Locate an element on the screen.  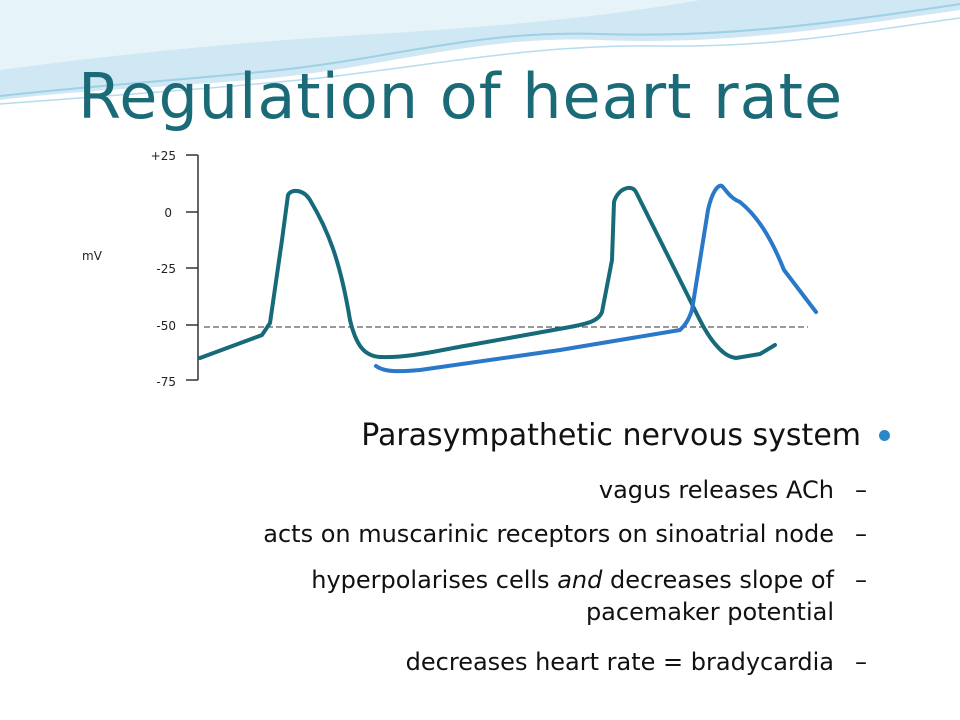
y-tick-label: -25 is located at coordinates (166, 269).